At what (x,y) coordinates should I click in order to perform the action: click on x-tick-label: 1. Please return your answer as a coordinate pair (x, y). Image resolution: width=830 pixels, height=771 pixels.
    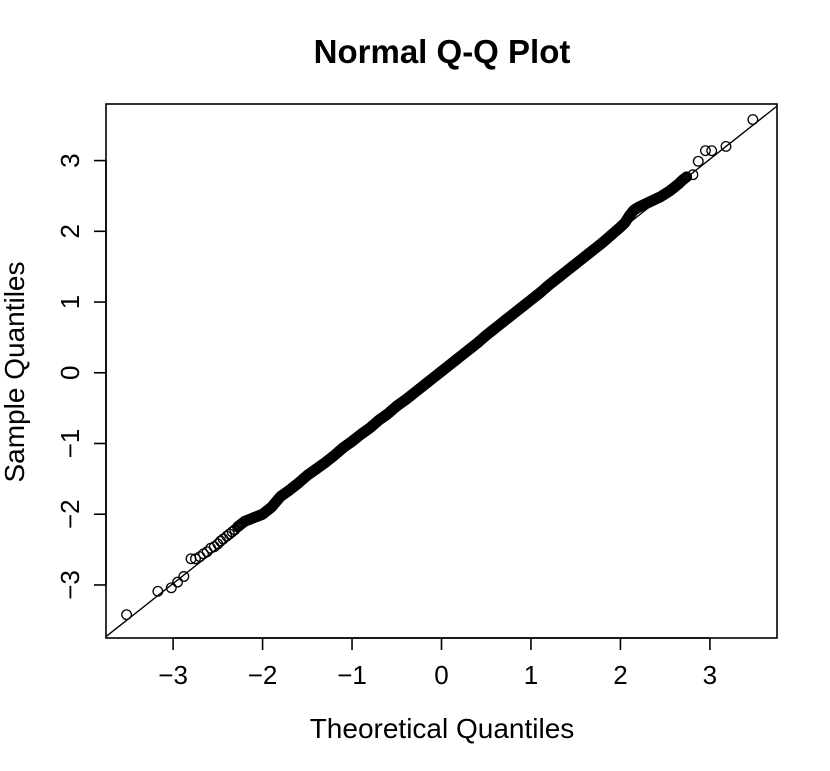
    Looking at the image, I should click on (531, 675).